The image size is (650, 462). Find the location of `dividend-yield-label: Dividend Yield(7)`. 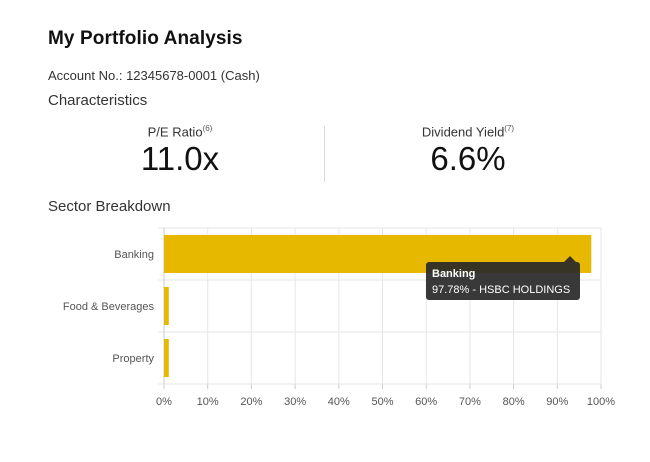

dividend-yield-label: Dividend Yield(7) is located at coordinates (468, 131).